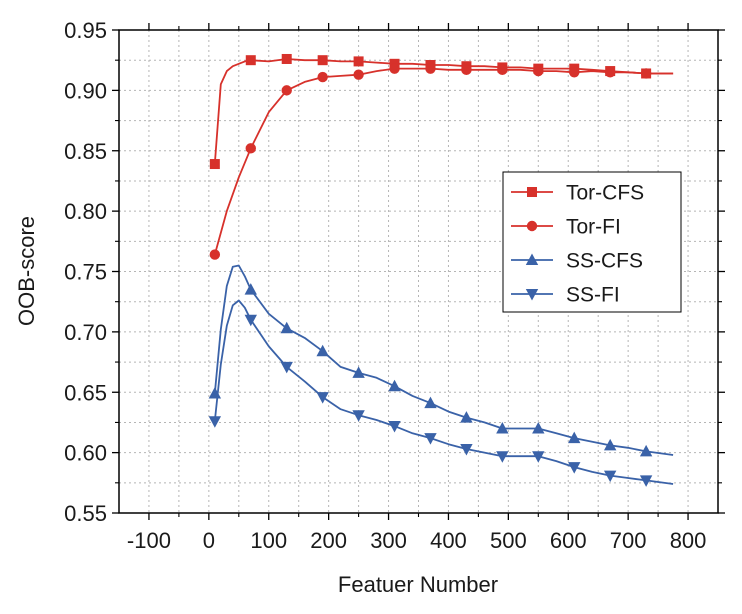 Image resolution: width=742 pixels, height=614 pixels. What do you see at coordinates (568, 540) in the screenshot?
I see `x-tick-label: 600` at bounding box center [568, 540].